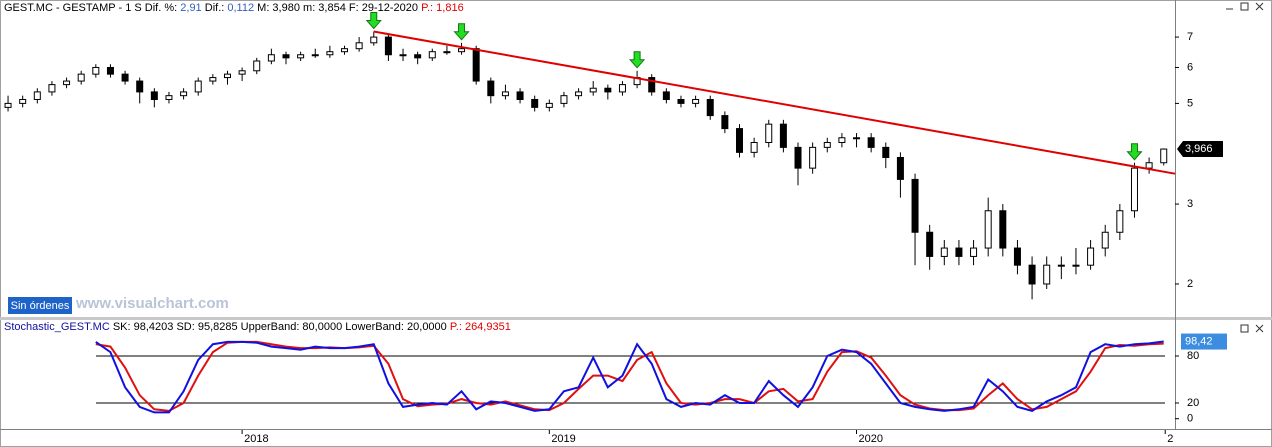 Image resolution: width=1272 pixels, height=447 pixels. What do you see at coordinates (73, 8) in the screenshot?
I see `symbol: GEST.MC - GESTAMP - 1 S` at bounding box center [73, 8].